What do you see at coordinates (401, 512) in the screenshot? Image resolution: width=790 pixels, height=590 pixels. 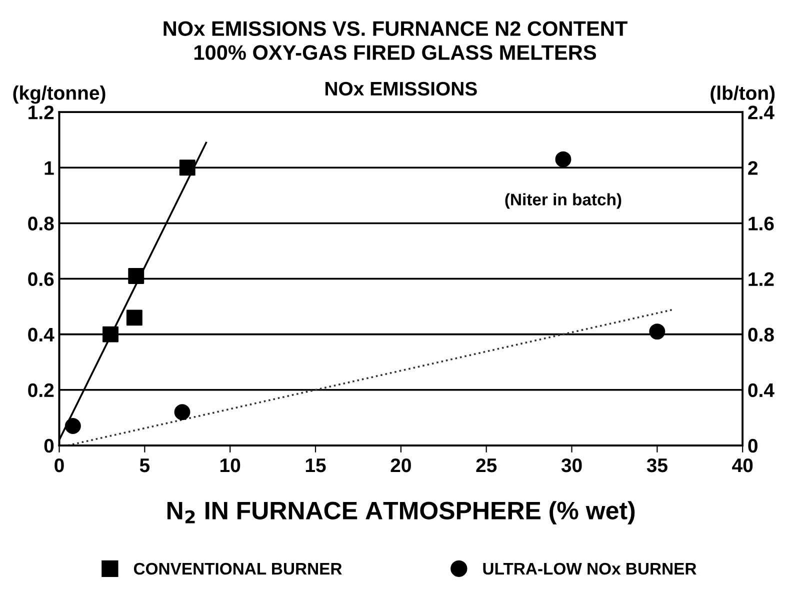 I see `x-axis-title: N$_{2}$ IN FURNACE ATMOSPHERE (% wet)` at bounding box center [401, 512].